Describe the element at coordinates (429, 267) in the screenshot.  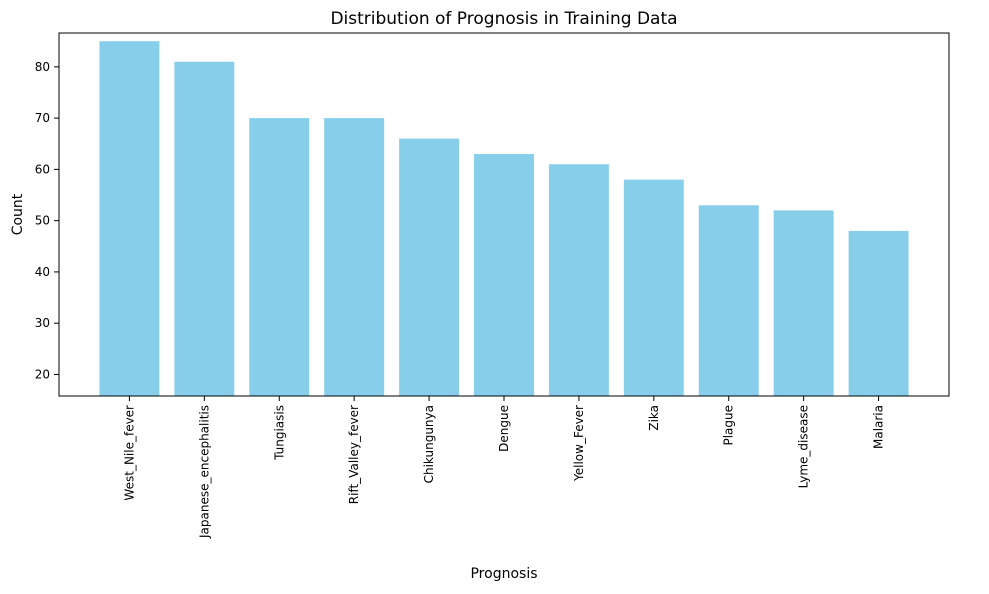
I see `bar-chikungunya` at that location.